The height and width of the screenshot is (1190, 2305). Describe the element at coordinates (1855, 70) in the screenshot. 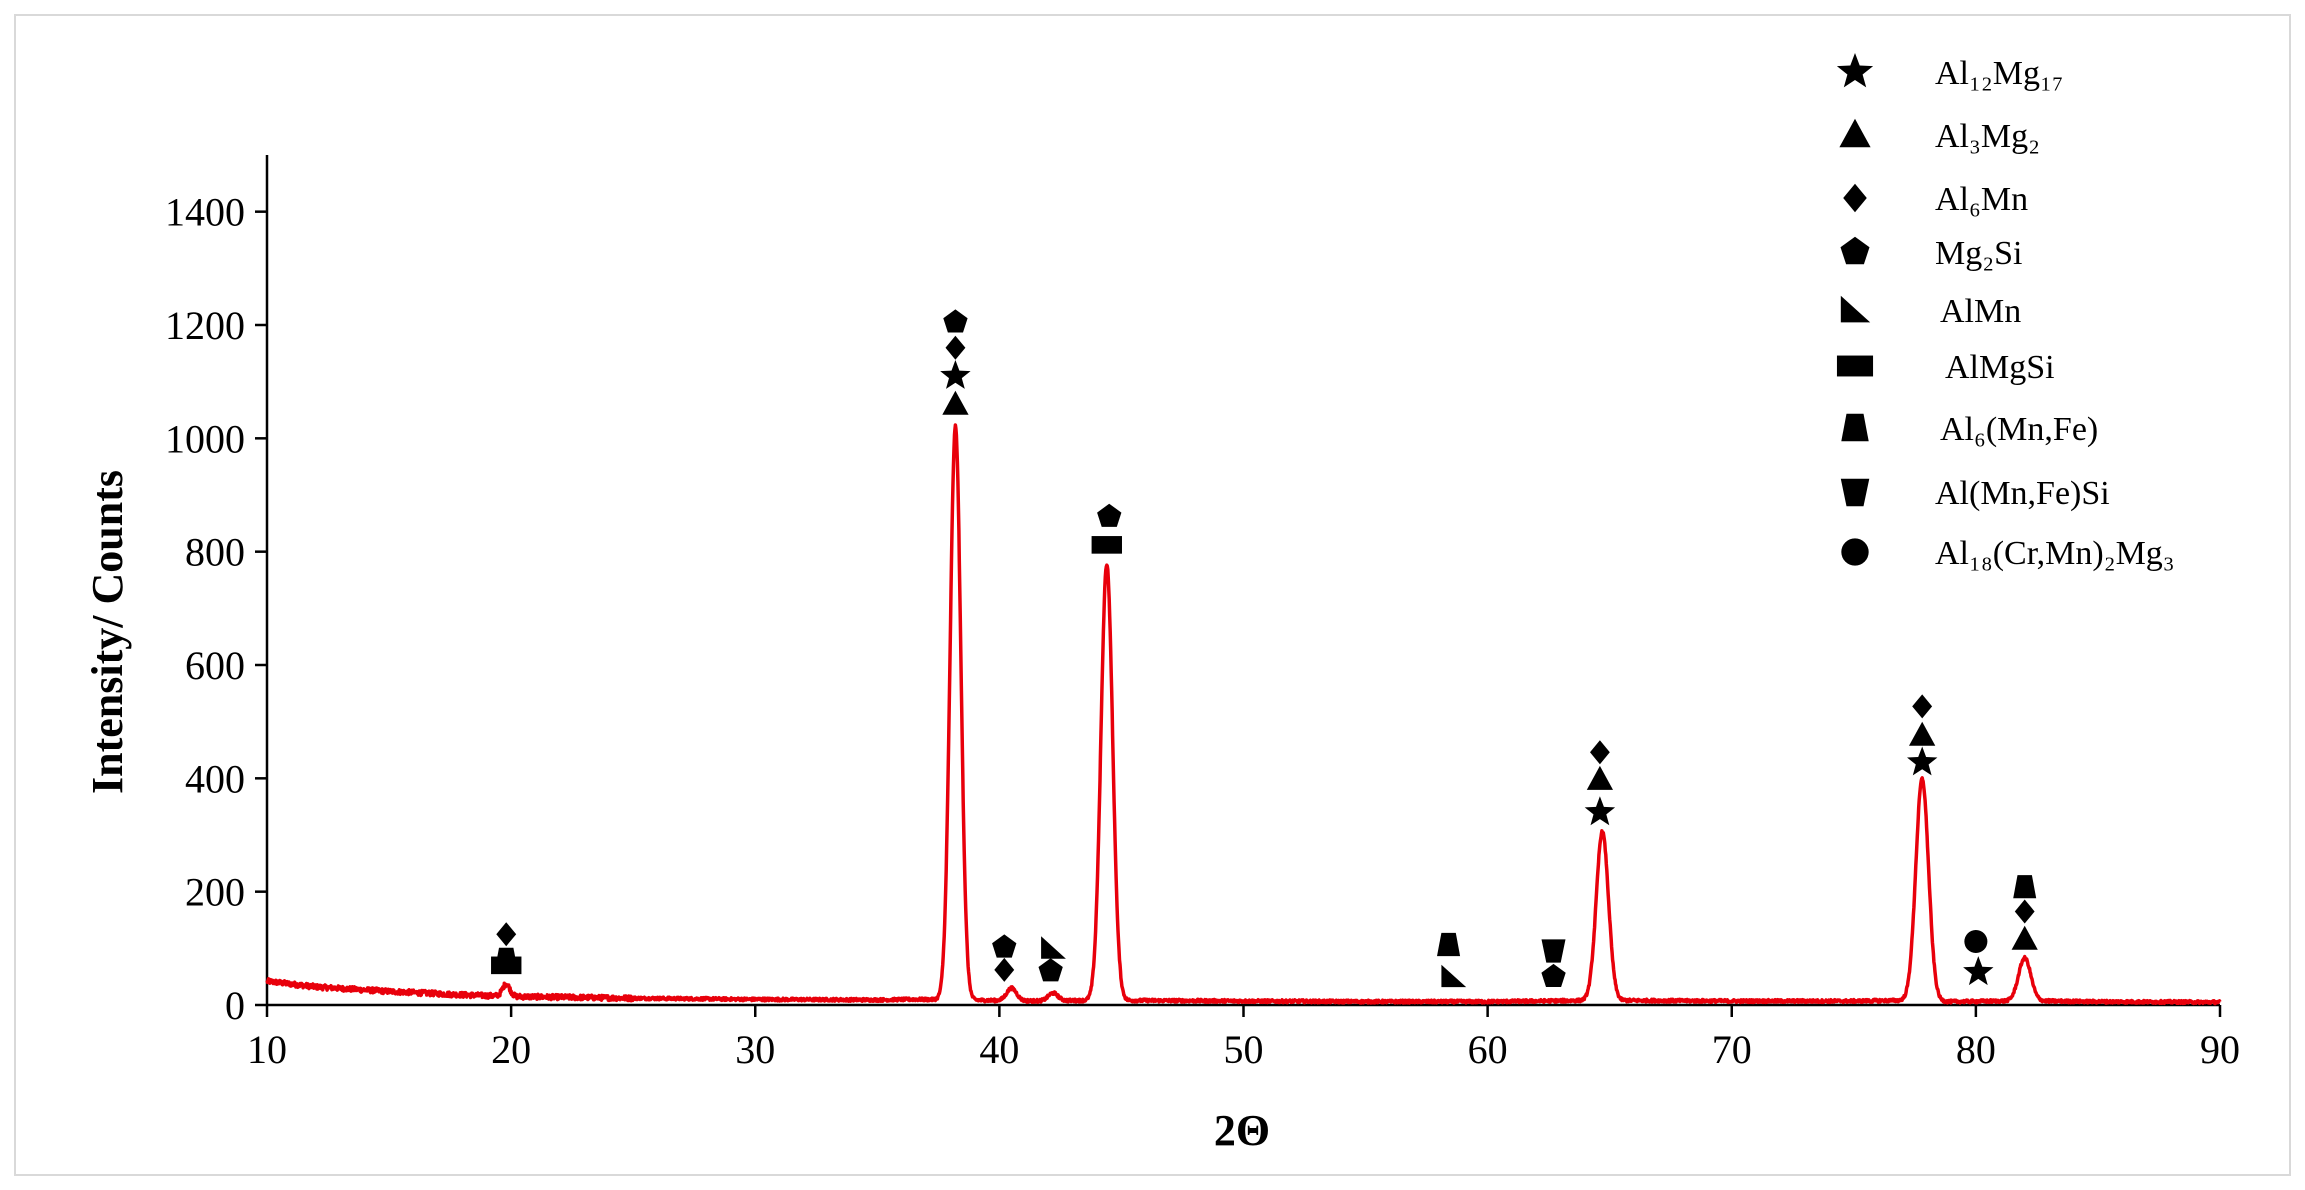

I see `legend-marker-star` at that location.